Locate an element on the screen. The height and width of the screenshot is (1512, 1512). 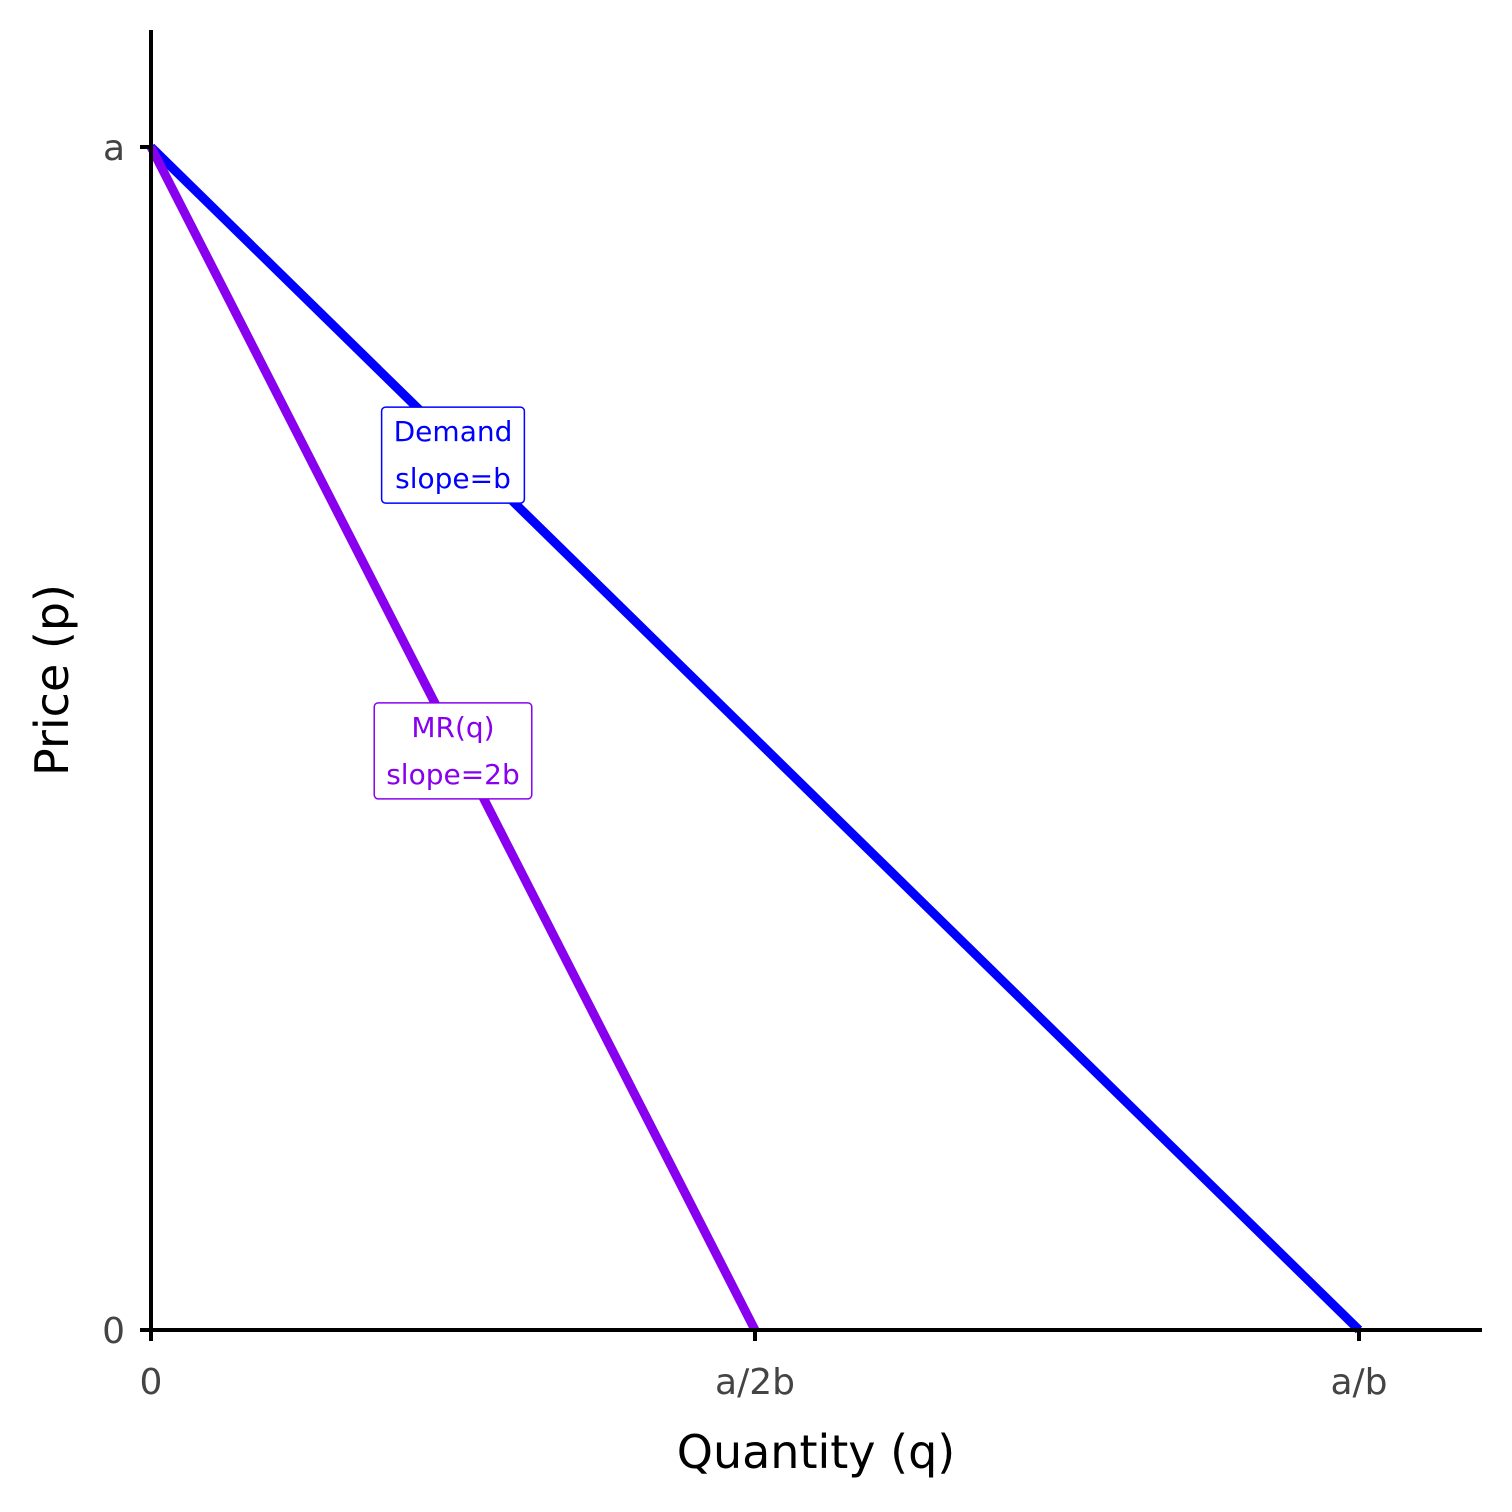
callout-0: Demand slope=b is located at coordinates (453, 455).